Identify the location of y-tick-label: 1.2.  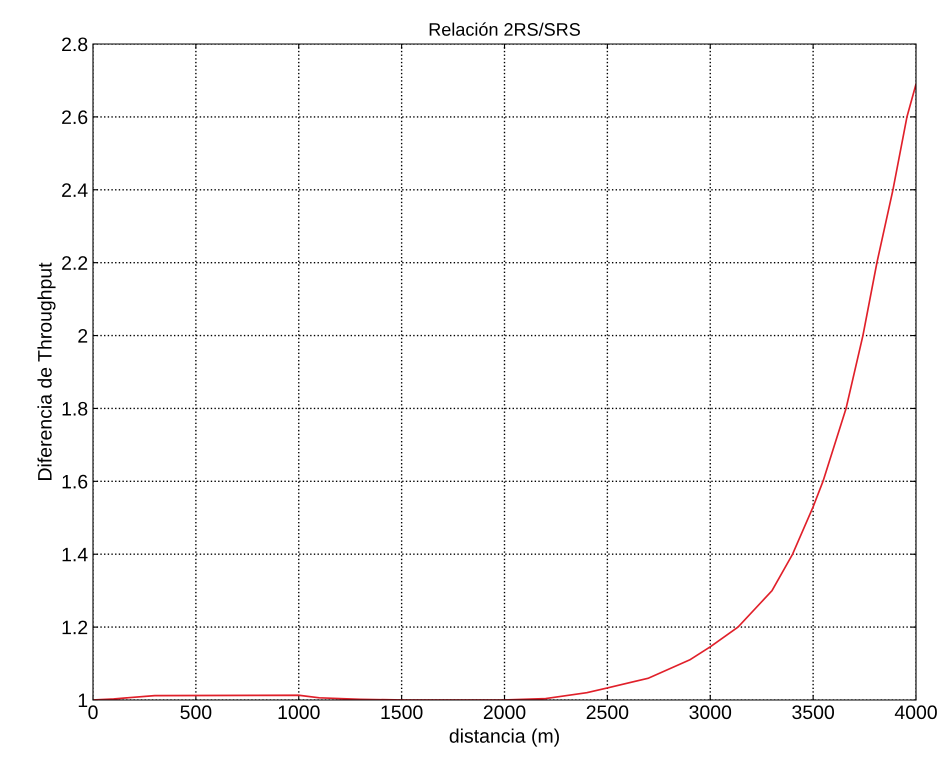
(75, 627).